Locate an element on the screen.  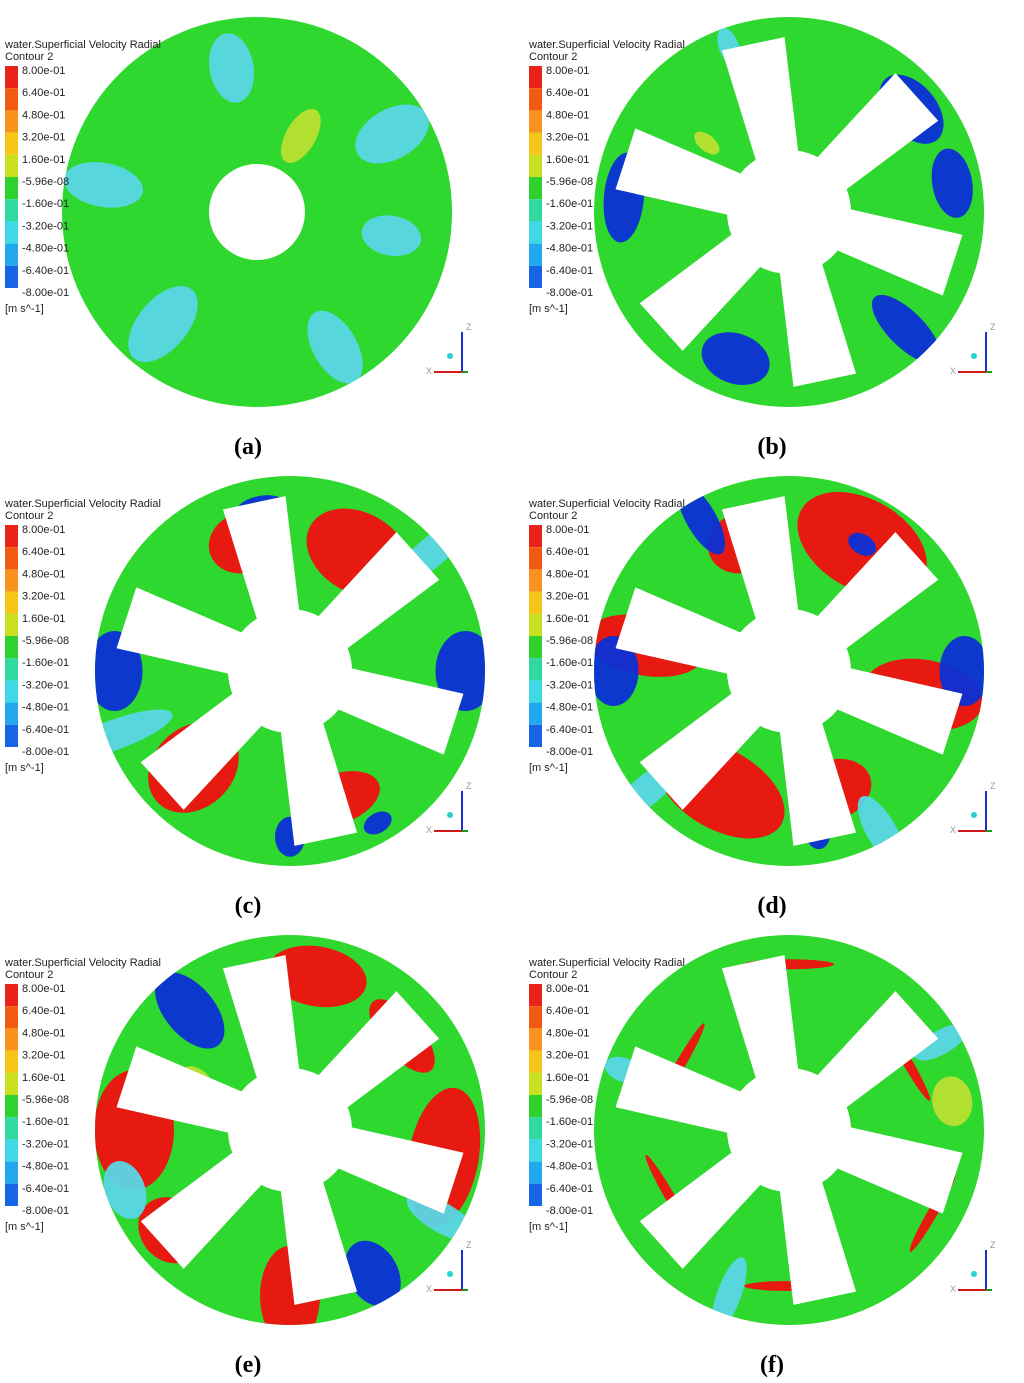
legend-label: -5.96e-08 is located at coordinates (45, 1100).